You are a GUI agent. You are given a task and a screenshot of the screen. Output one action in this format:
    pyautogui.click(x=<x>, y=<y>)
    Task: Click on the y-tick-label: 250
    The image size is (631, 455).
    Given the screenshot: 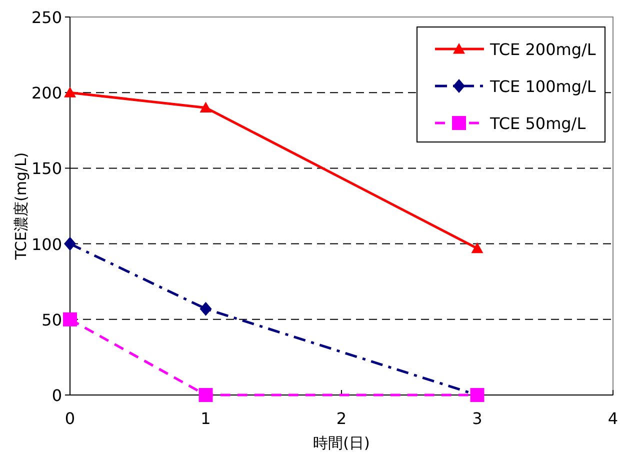 What is the action you would take?
    pyautogui.click(x=46, y=17)
    